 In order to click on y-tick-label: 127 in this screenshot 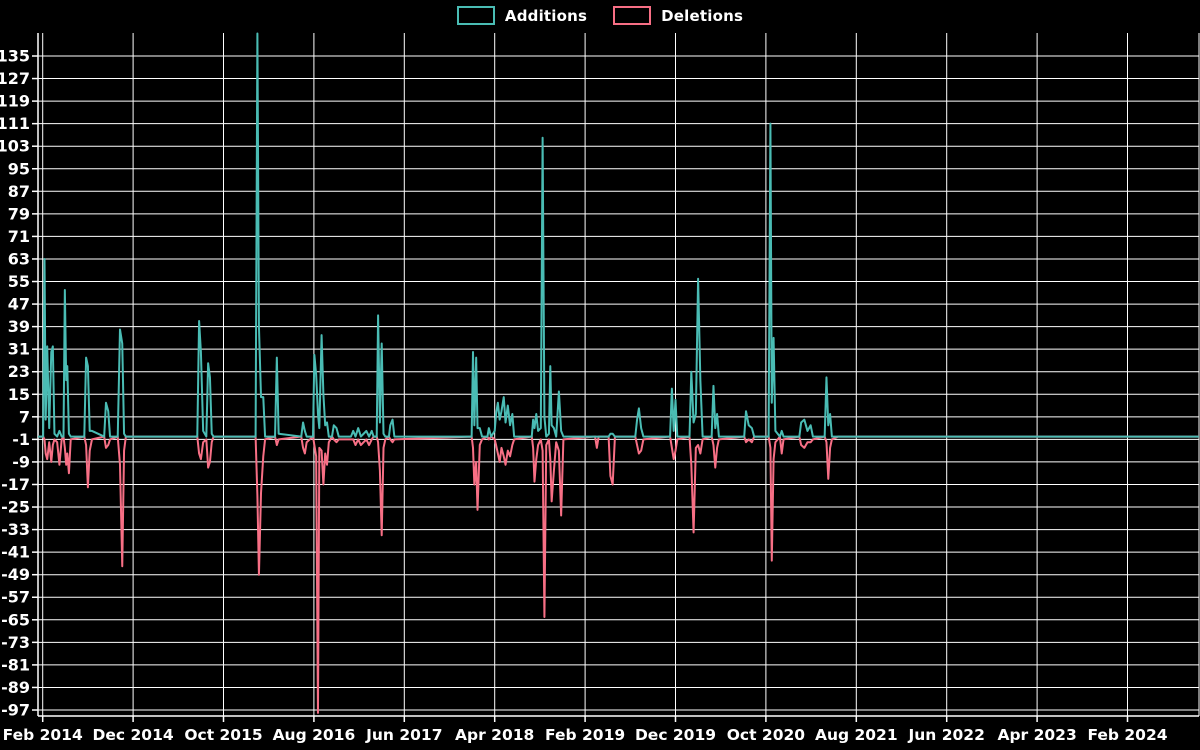, I will do `click(15, 78)`.